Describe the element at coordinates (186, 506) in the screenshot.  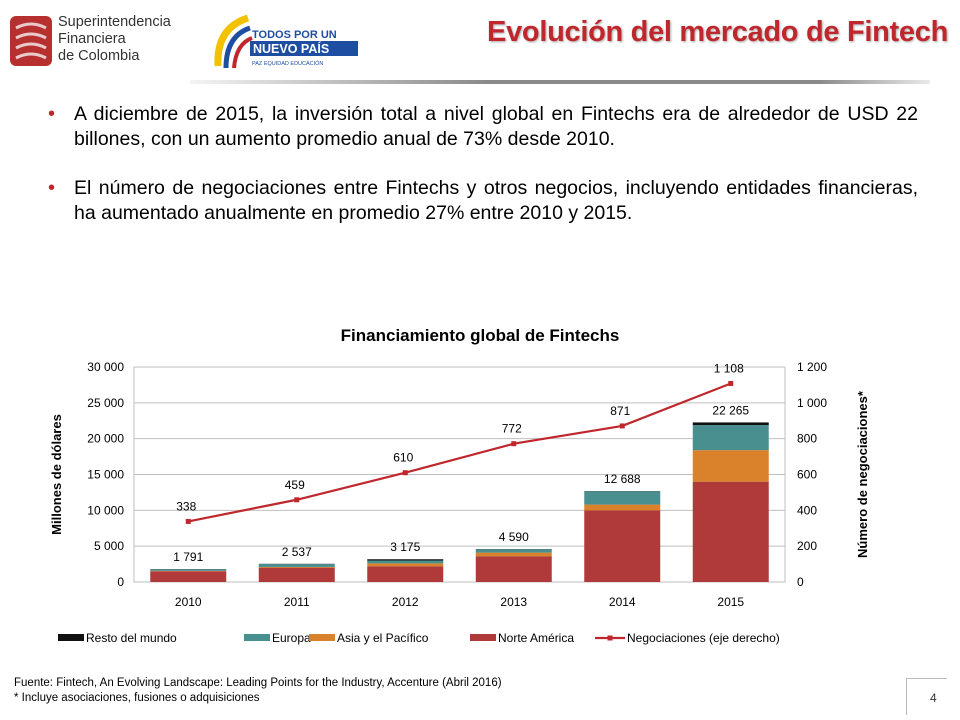
I see `deals-label: 338` at that location.